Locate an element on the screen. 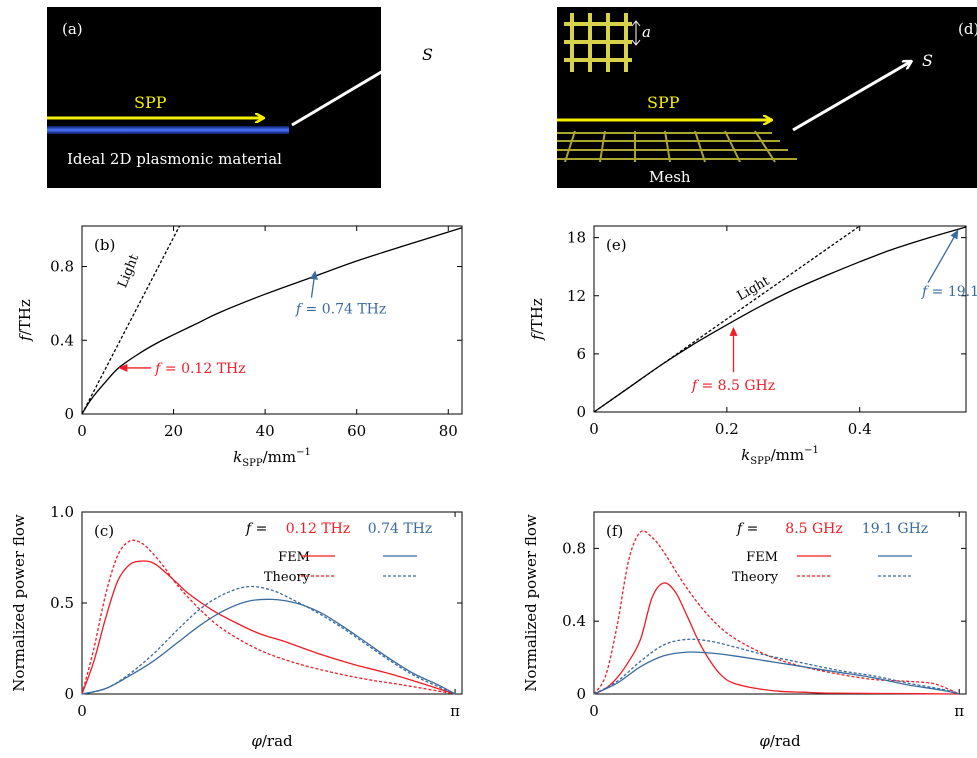 The height and width of the screenshot is (758, 977). legend-freq-1-c: 0.12 THz is located at coordinates (318, 529).